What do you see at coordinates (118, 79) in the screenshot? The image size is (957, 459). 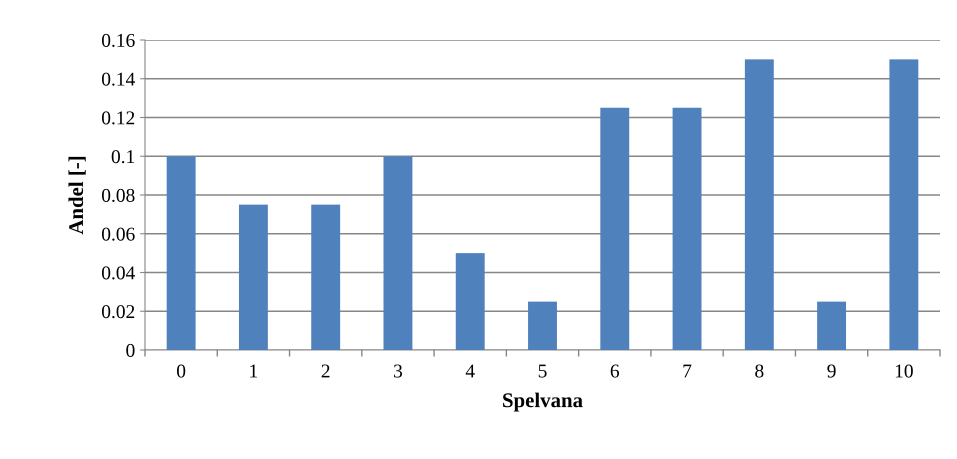 I see `y-tick-label: 0.14` at bounding box center [118, 79].